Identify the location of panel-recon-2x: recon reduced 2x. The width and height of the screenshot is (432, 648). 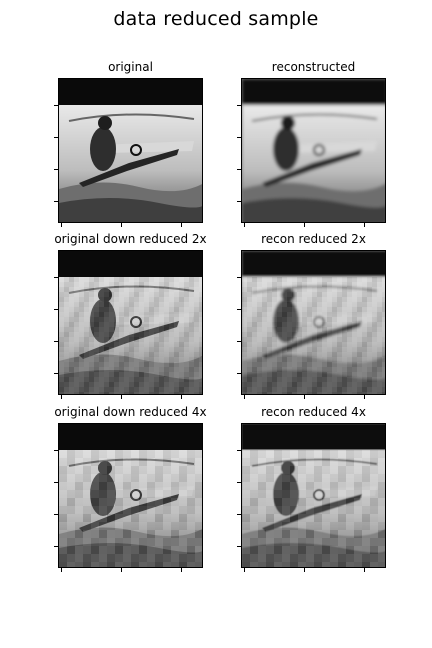
(311, 315).